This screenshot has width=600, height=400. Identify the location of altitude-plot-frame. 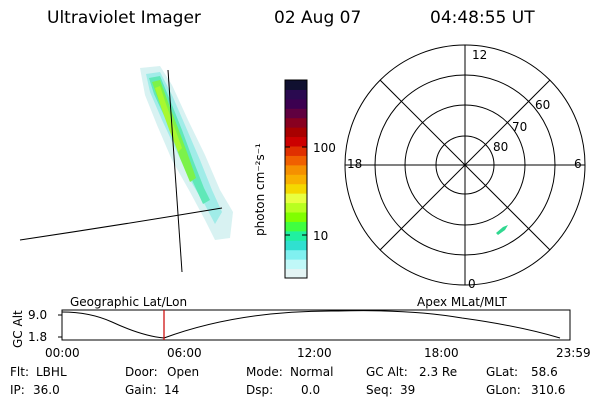
(316, 325).